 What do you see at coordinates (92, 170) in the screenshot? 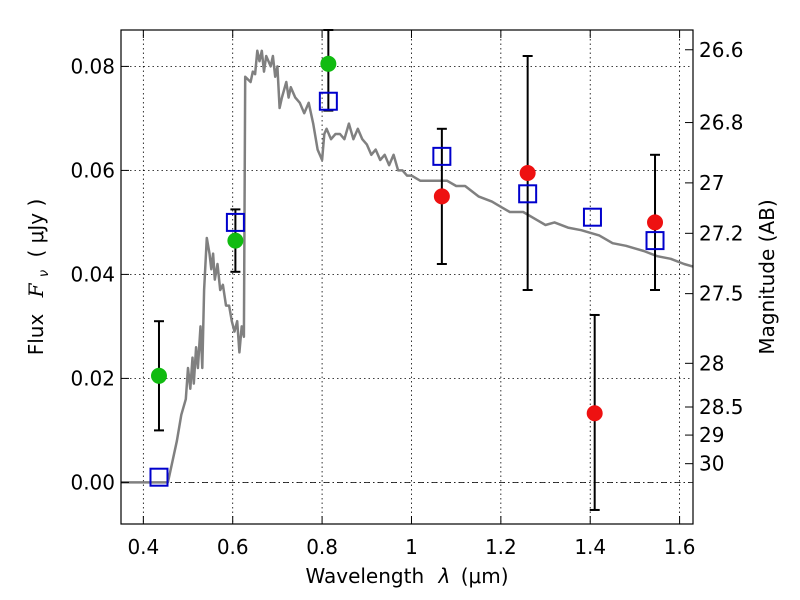
I see `y-tick-label: 0.06` at bounding box center [92, 170].